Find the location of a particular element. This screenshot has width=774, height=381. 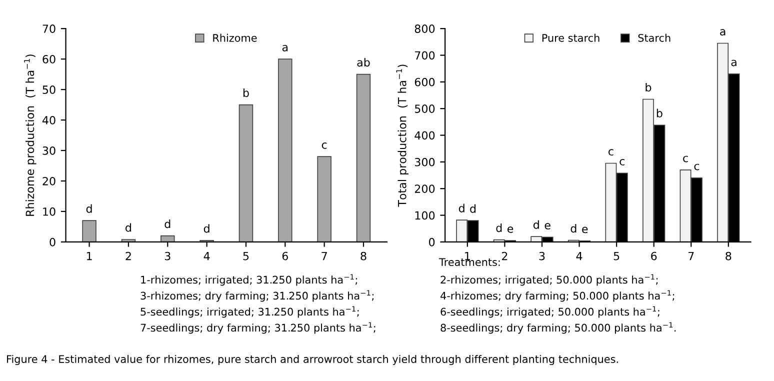

y-tick-label: 70 is located at coordinates (49, 28).